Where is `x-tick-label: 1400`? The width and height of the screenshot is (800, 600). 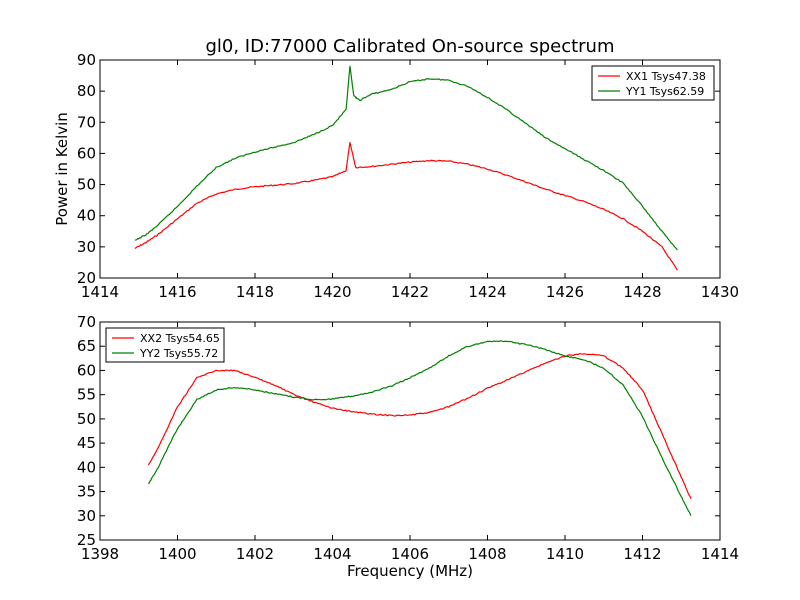 x-tick-label: 1400 is located at coordinates (177, 554).